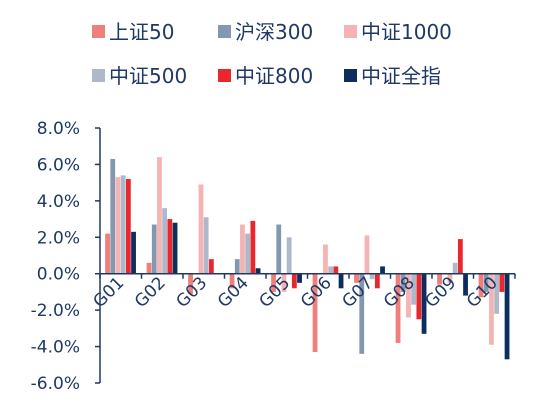 This screenshot has width=534, height=405. What do you see at coordinates (58, 238) in the screenshot?
I see `y-tick-label: 2.0%` at bounding box center [58, 238].